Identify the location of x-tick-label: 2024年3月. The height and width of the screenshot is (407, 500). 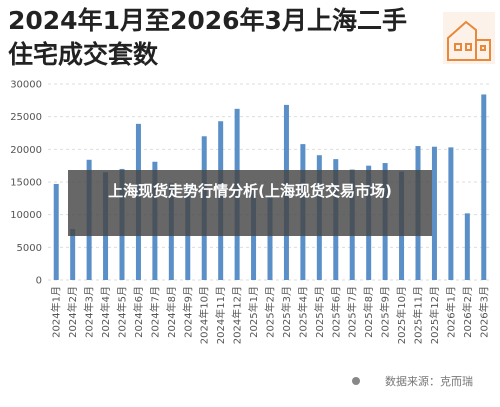
(89, 312).